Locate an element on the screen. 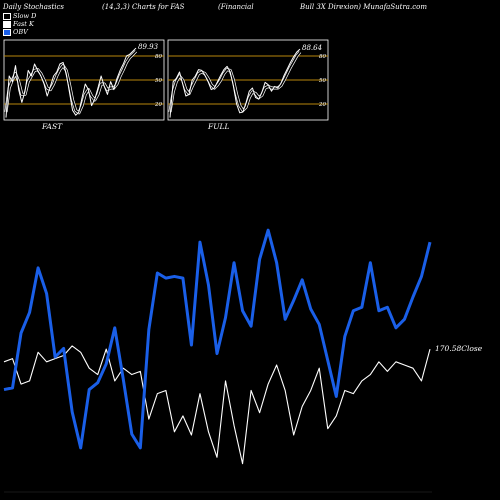 The image size is (500, 500). legend-label-fast-k: Fast K is located at coordinates (23, 24).